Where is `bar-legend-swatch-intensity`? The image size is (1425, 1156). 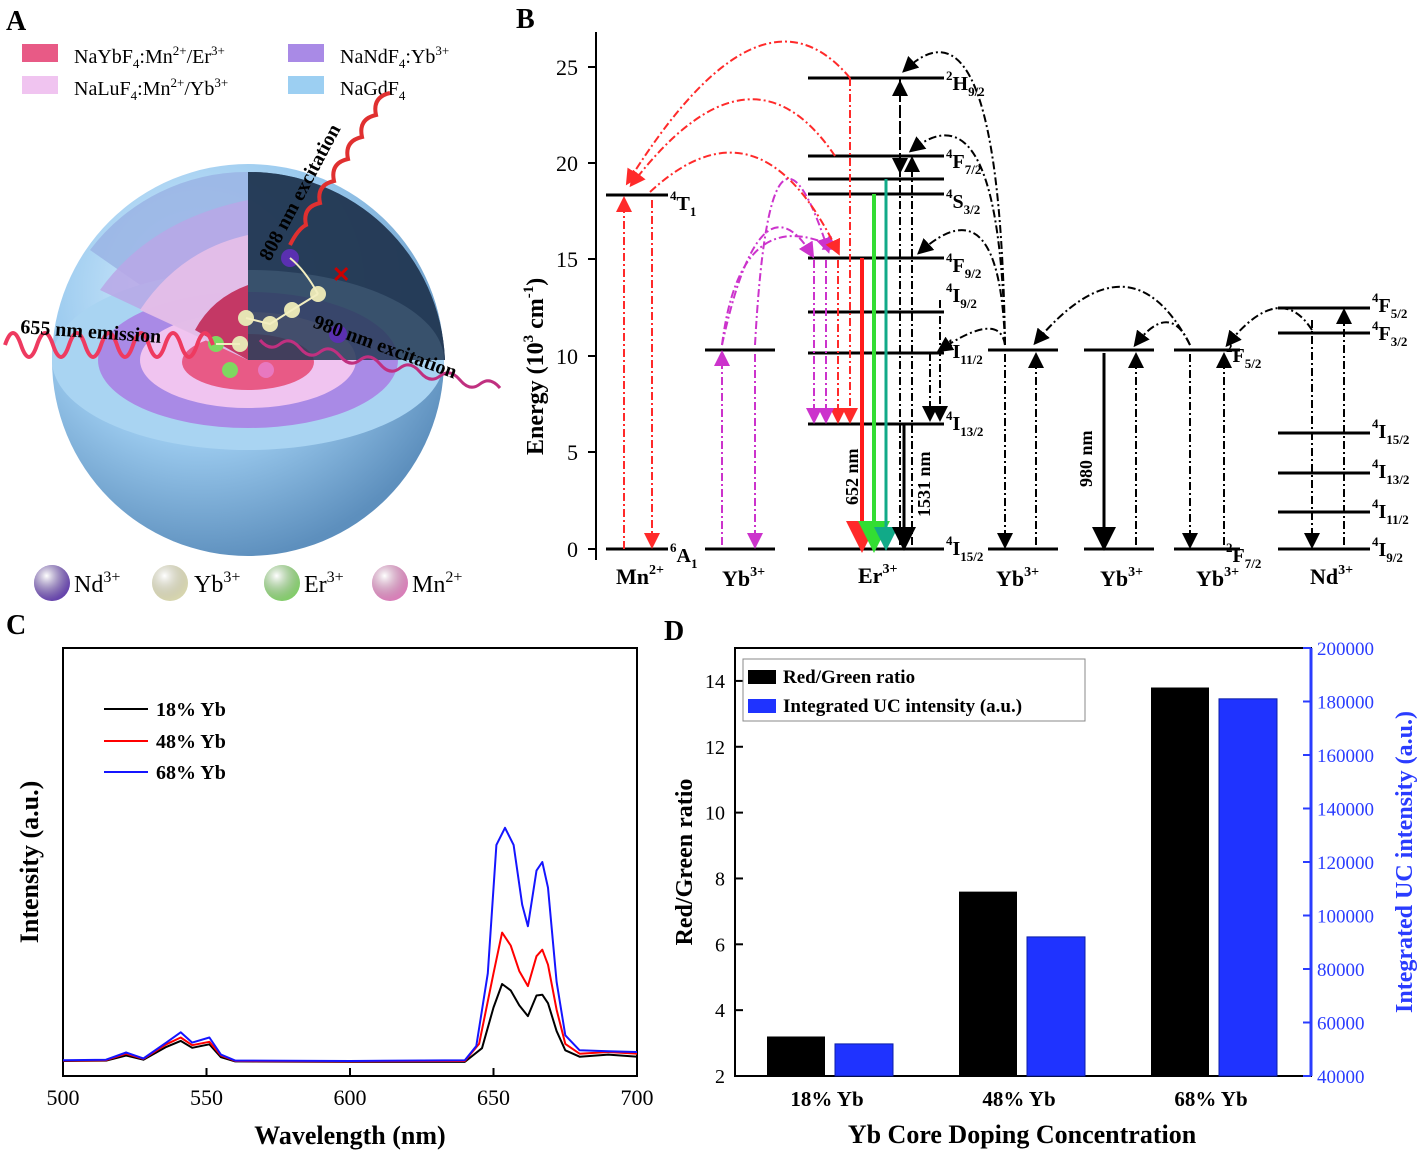
bar-legend-swatch-intensity is located at coordinates (762, 706).